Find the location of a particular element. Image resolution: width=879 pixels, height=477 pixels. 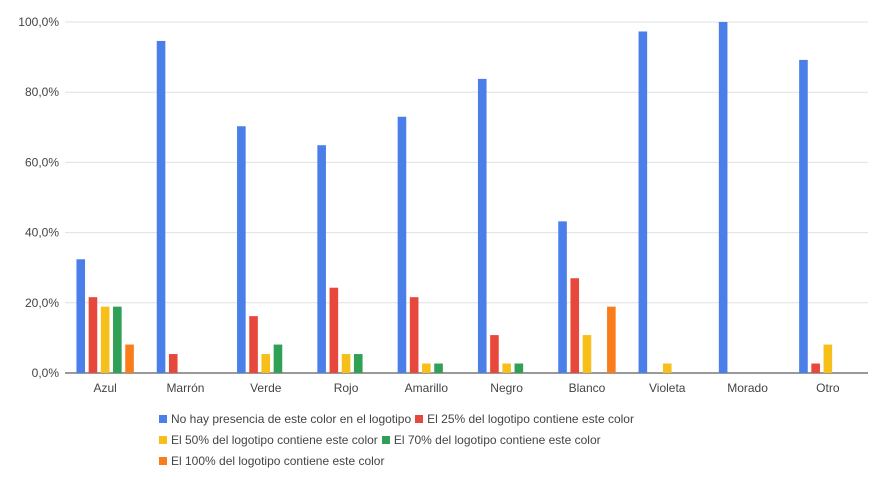

x-tick-label: Rojo is located at coordinates (346, 388).